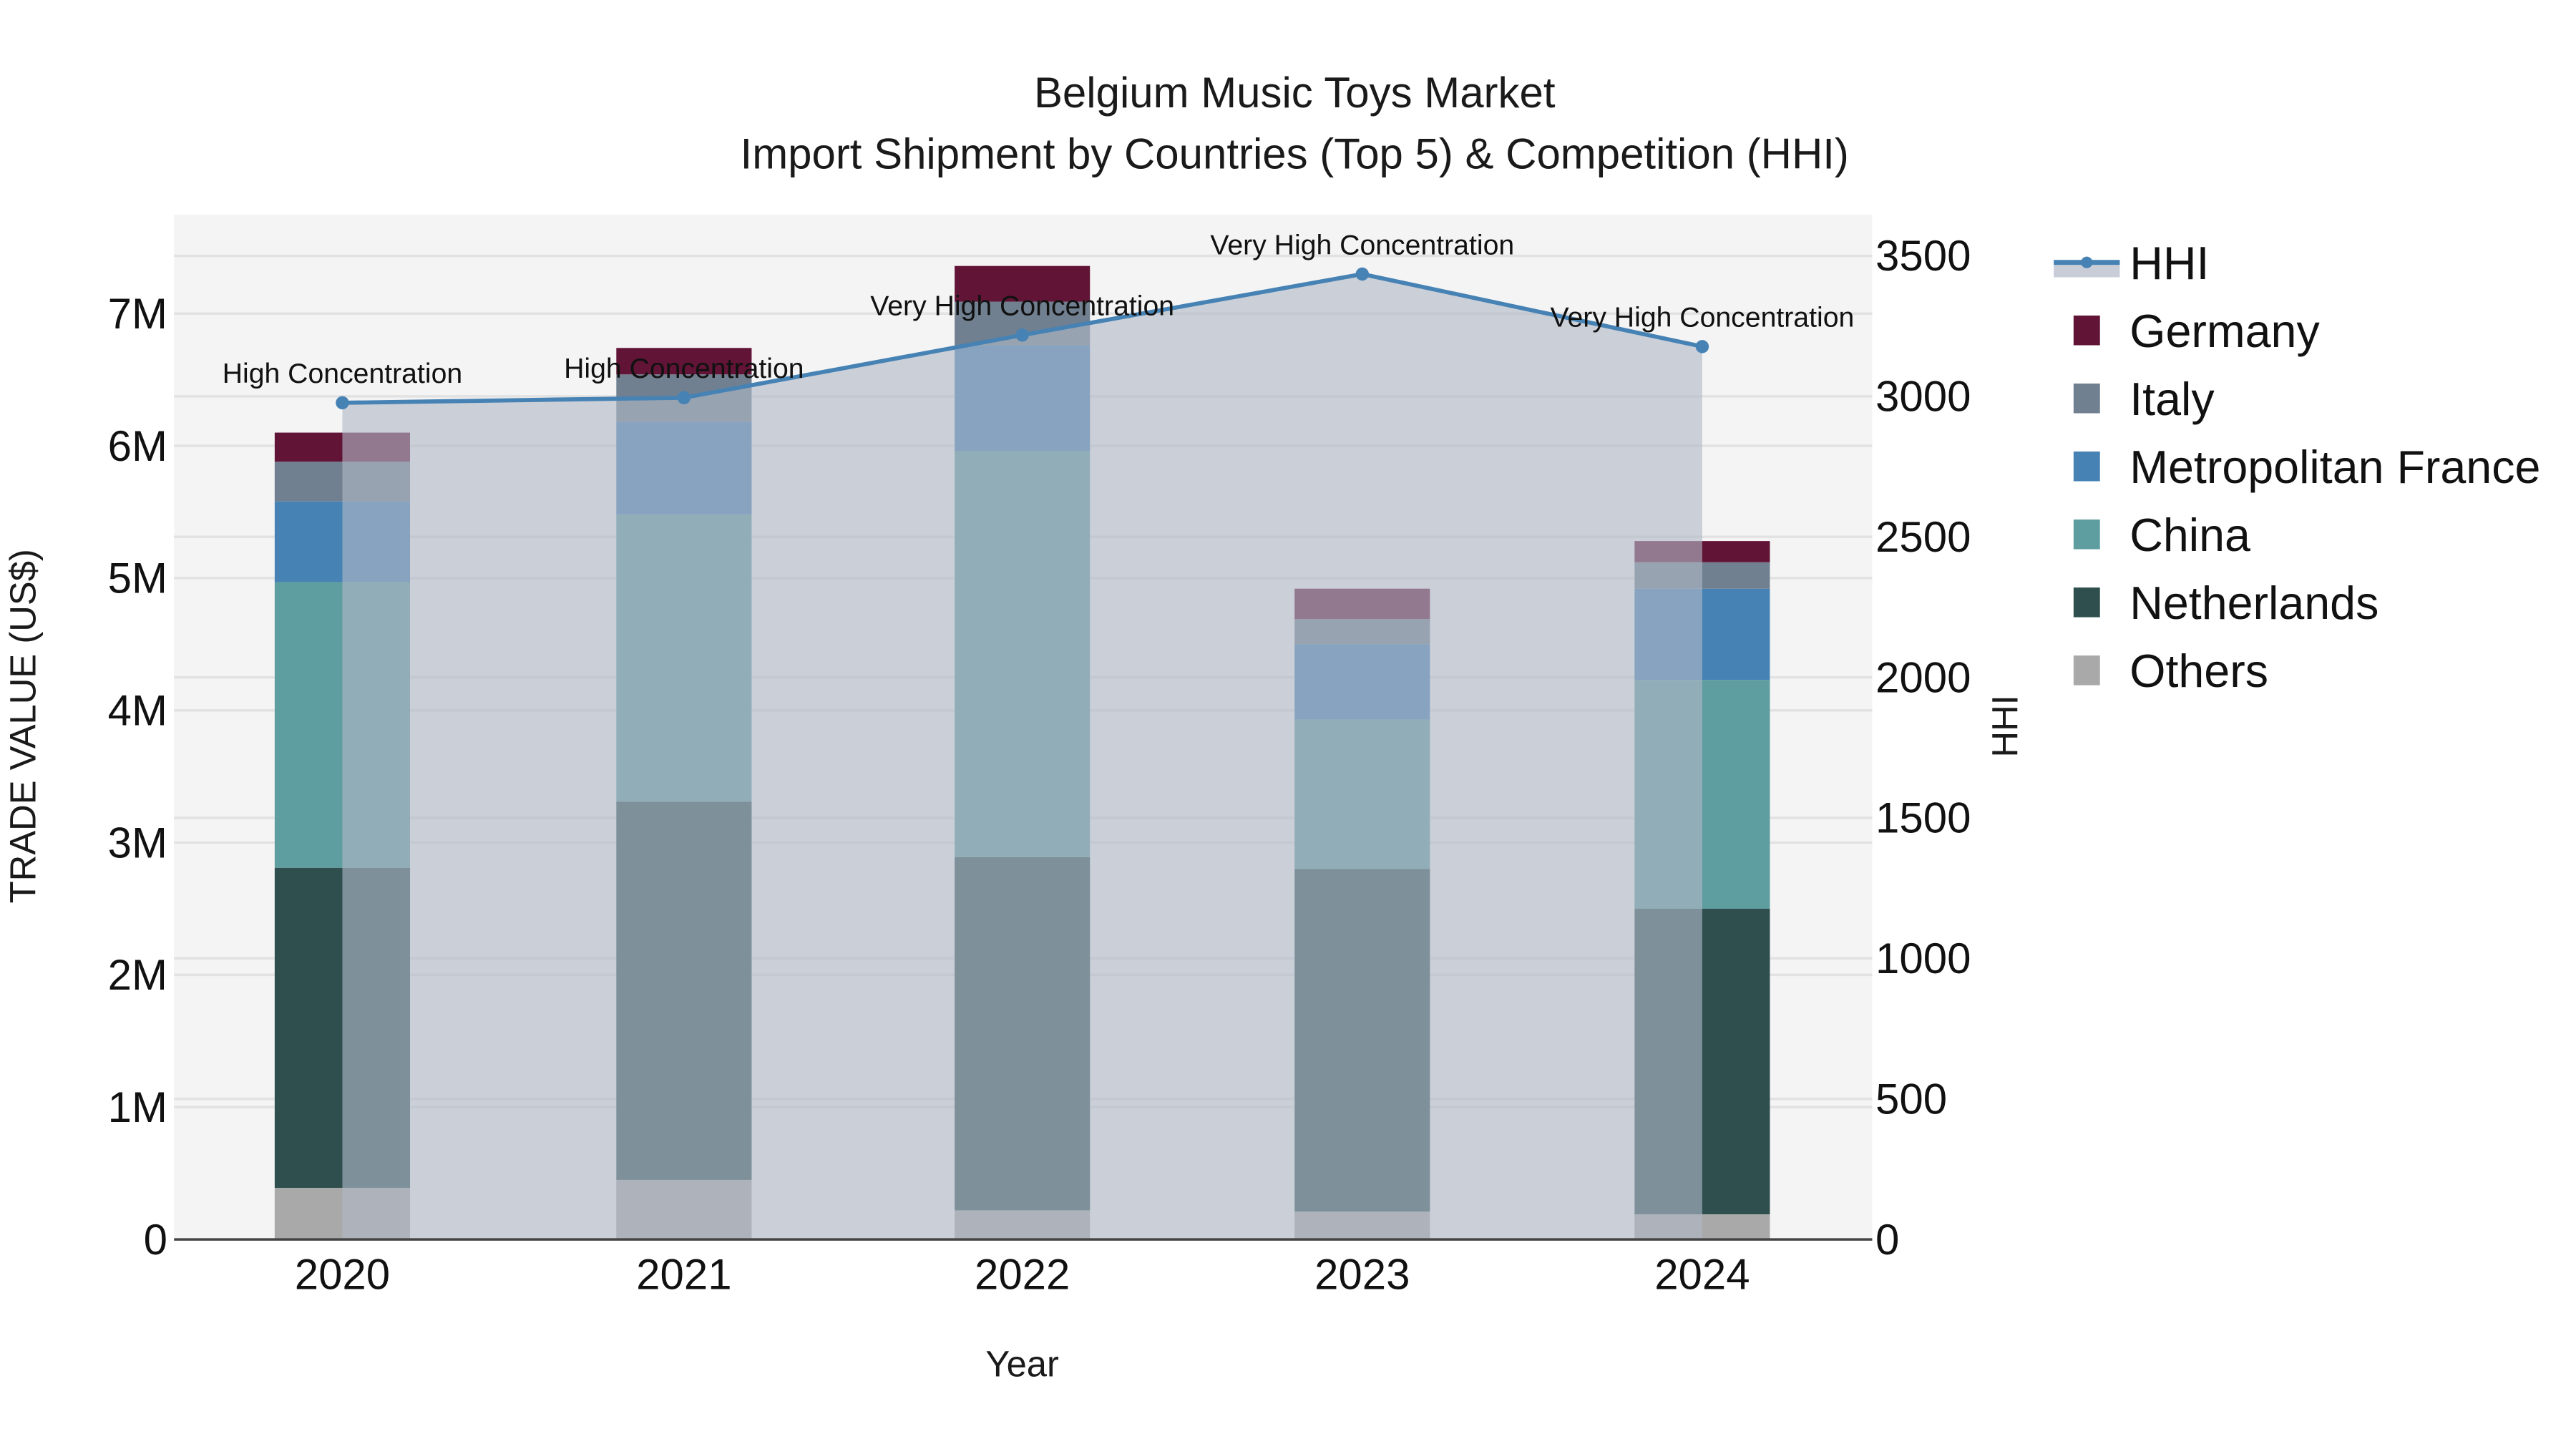 This screenshot has width=2576, height=1449. What do you see at coordinates (137, 777) in the screenshot?
I see `left-axis-ticks: 0 1M 2M 3M 4M 5M 6M 7M` at bounding box center [137, 777].